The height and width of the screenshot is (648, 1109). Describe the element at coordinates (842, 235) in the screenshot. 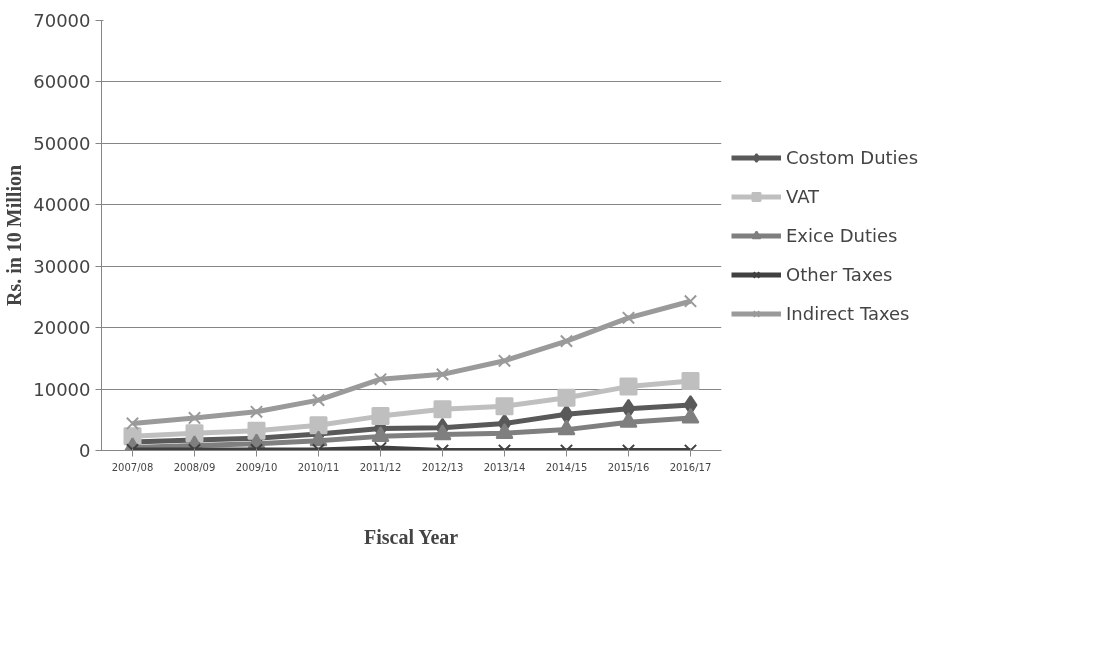

I see `legend-label: Exice Duties` at that location.